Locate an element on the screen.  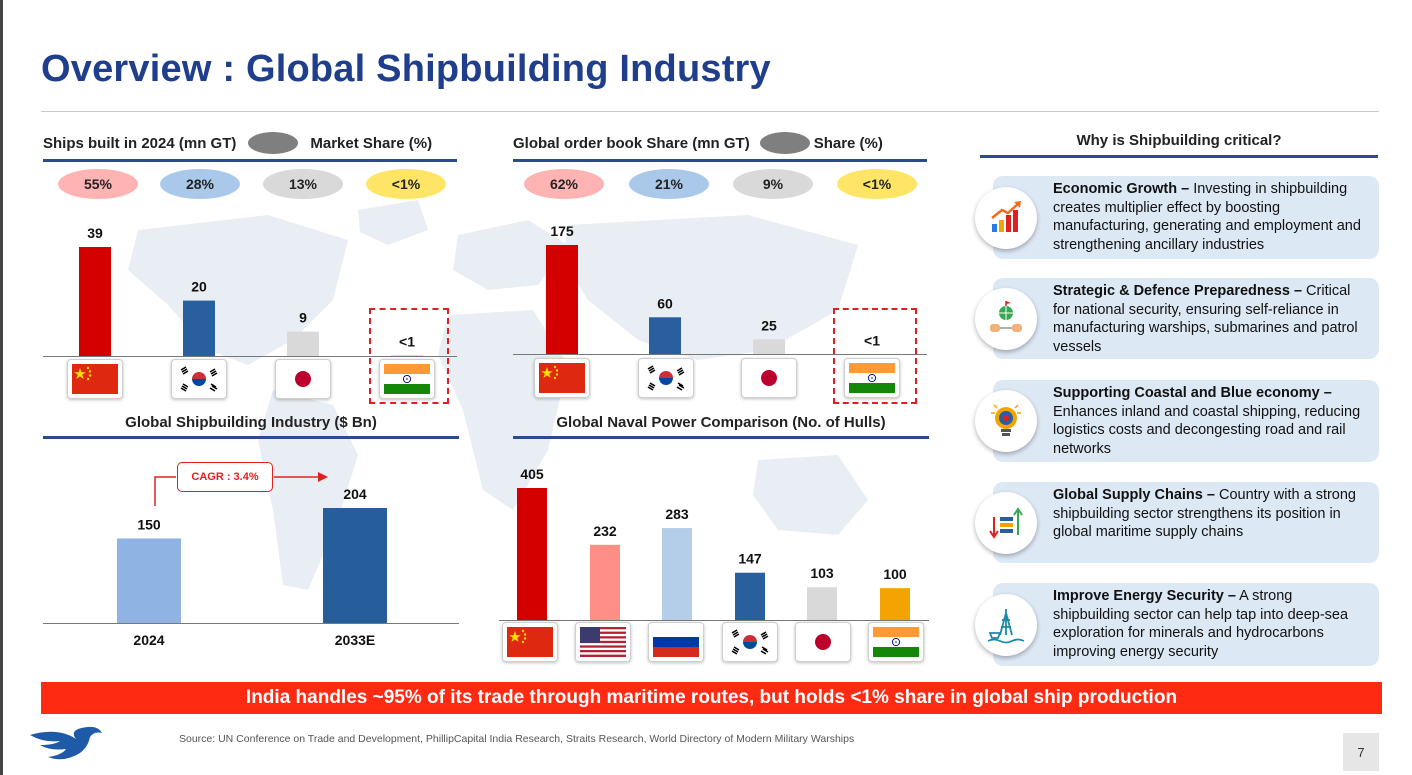
cagr-annotation: CAGR : 3.4% is located at coordinates (225, 477).